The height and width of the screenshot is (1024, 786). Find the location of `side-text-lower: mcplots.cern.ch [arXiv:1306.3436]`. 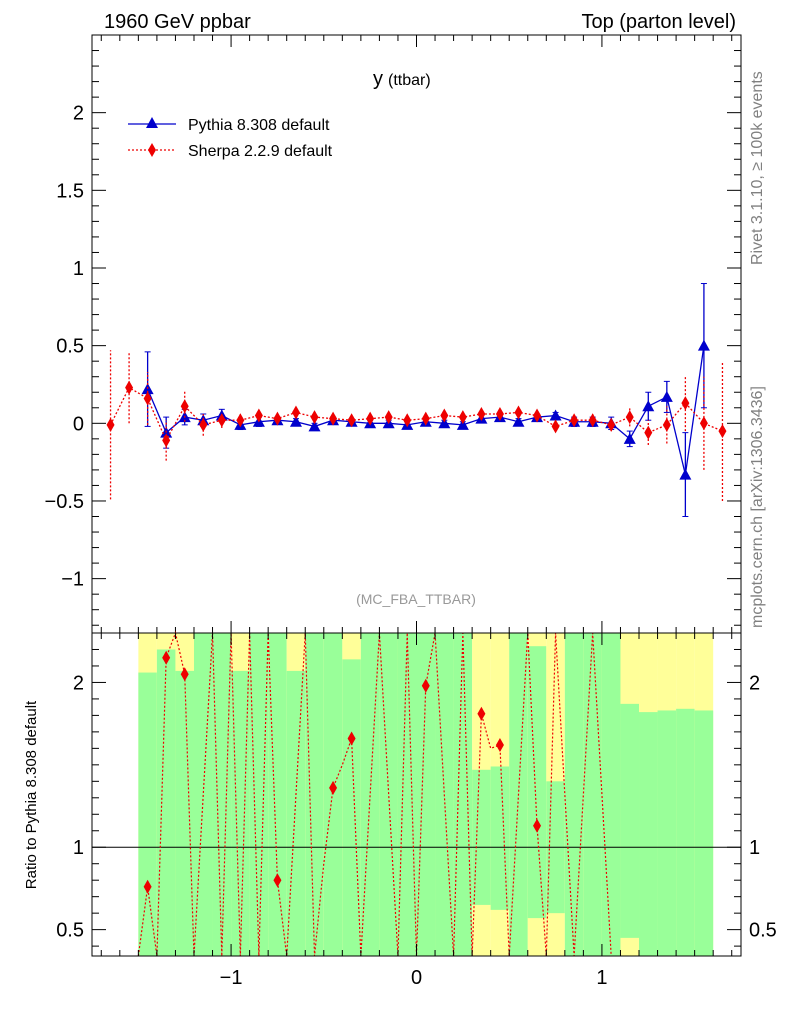

side-text-lower: mcplots.cern.ch [arXiv:1306.3436] is located at coordinates (757, 507).